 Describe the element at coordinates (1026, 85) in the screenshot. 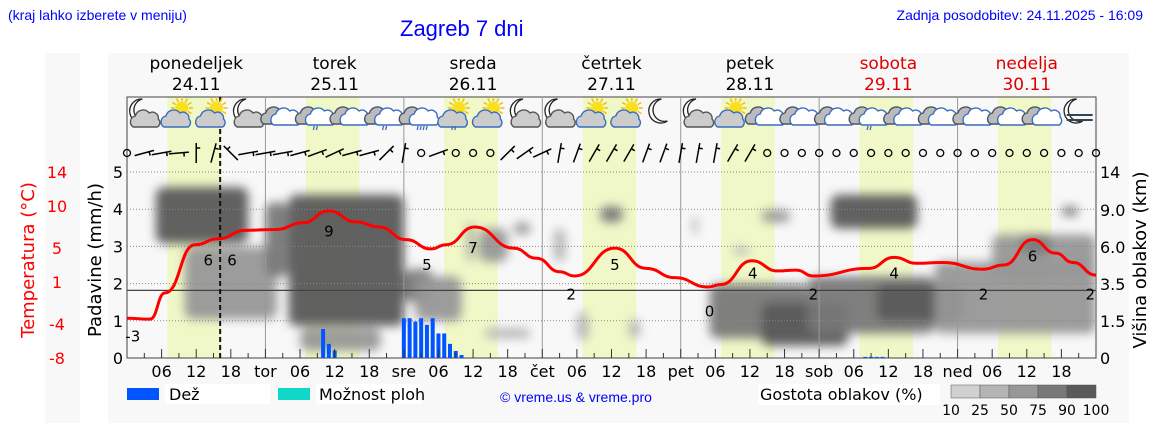

I see `day-date: 30.11` at that location.